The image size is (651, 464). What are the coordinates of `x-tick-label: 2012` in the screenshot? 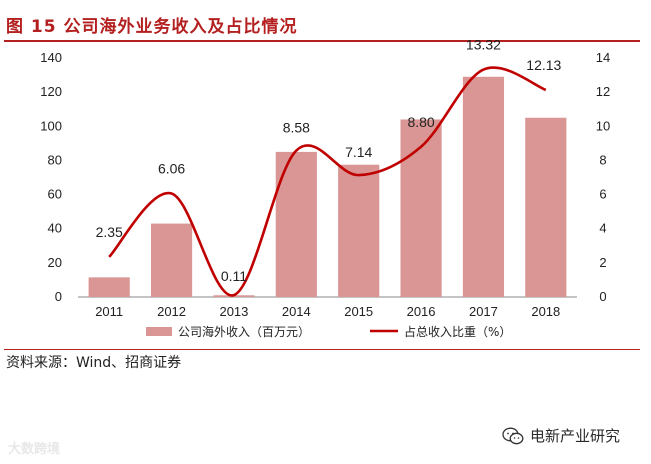 It's located at (171, 311).